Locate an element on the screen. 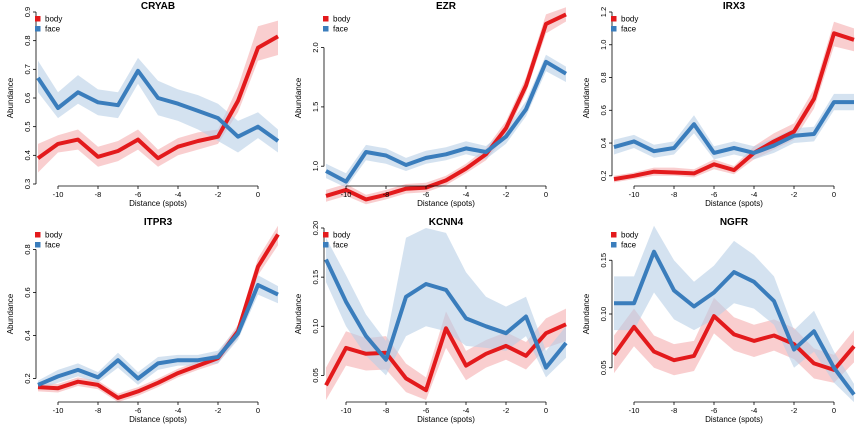 This screenshot has width=864, height=432. chart-title: KCNN4 is located at coordinates (446, 222).